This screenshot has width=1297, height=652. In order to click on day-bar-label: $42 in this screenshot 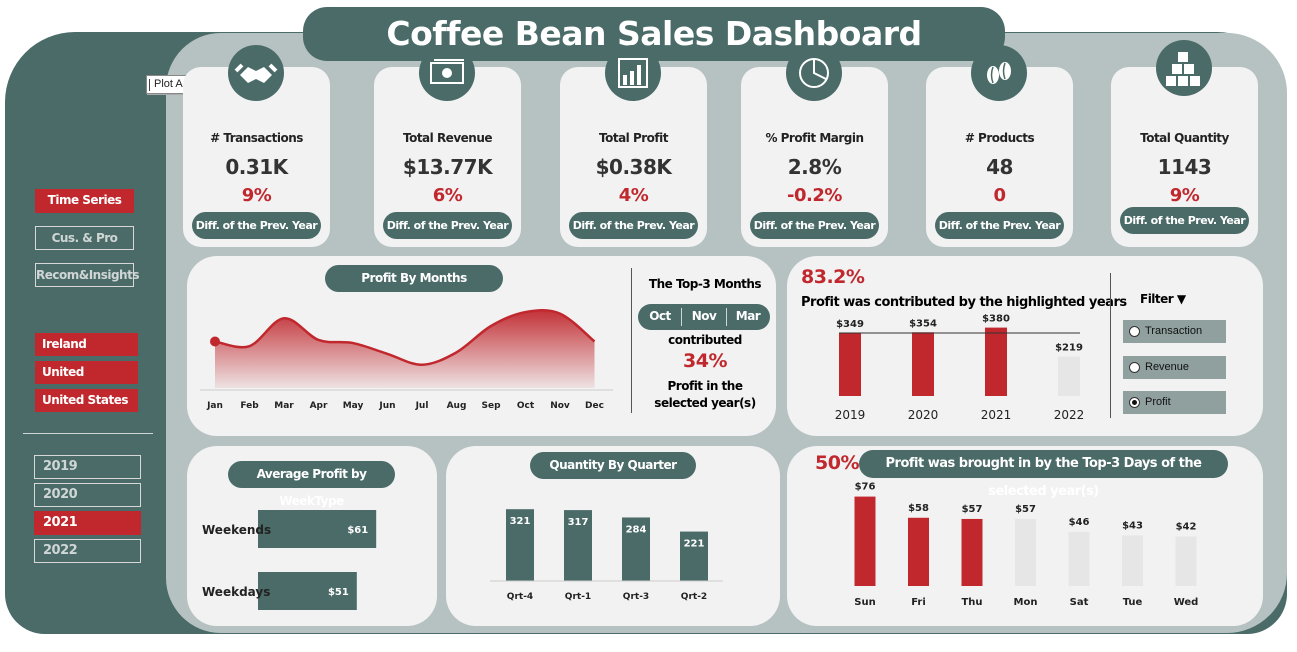, I will do `click(1186, 527)`.